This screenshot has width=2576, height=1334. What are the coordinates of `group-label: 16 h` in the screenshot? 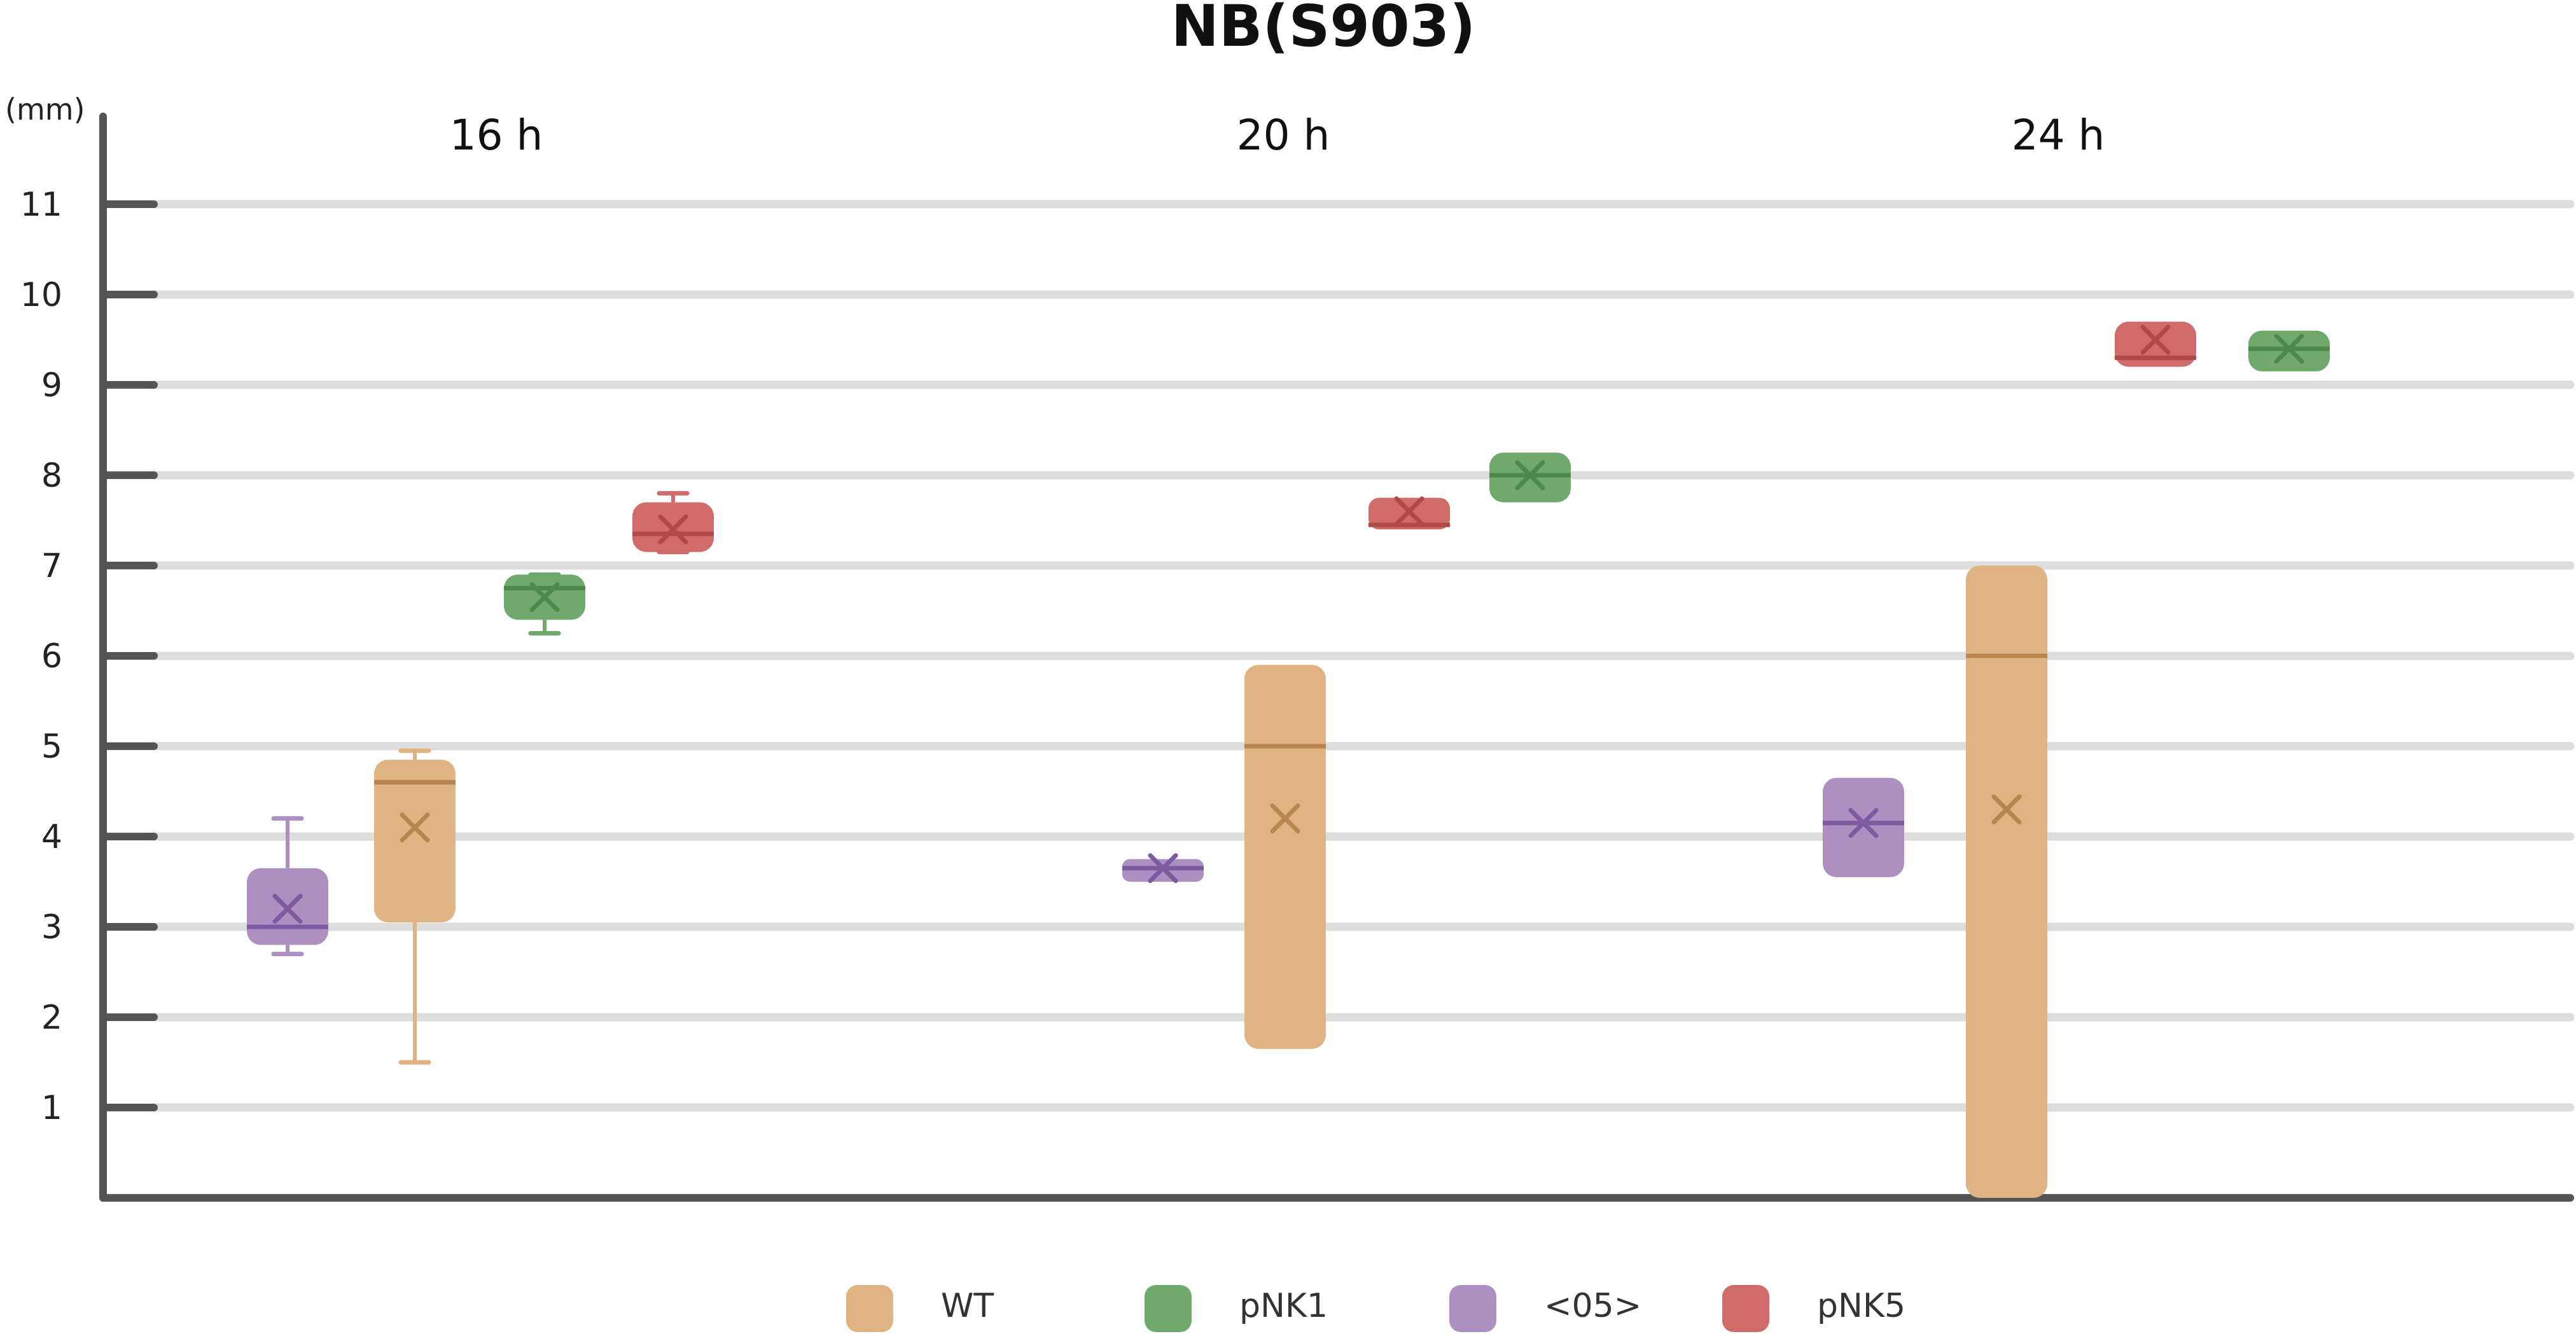 It's located at (496, 136).